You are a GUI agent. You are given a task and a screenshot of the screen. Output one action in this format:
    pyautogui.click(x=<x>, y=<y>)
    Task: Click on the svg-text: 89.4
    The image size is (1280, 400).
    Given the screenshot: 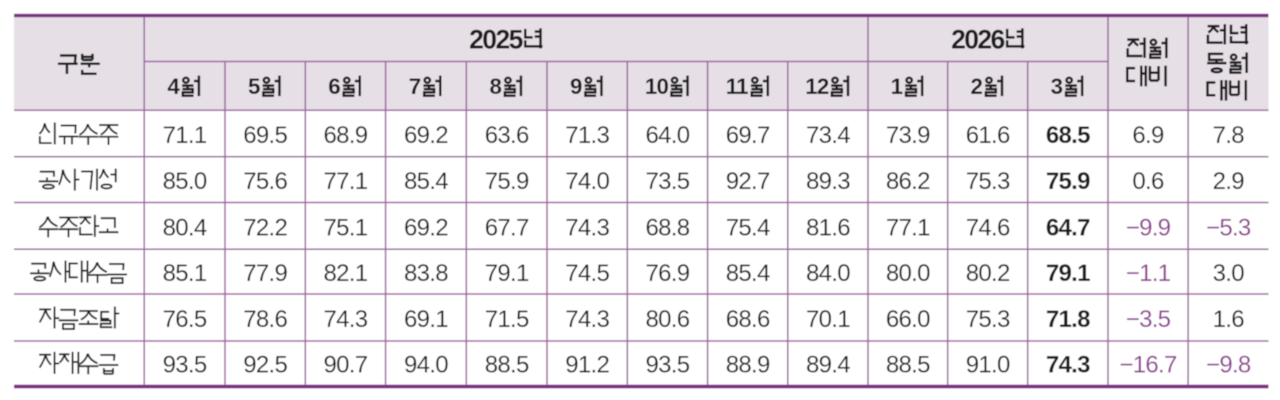 What is the action you would take?
    pyautogui.click(x=828, y=364)
    